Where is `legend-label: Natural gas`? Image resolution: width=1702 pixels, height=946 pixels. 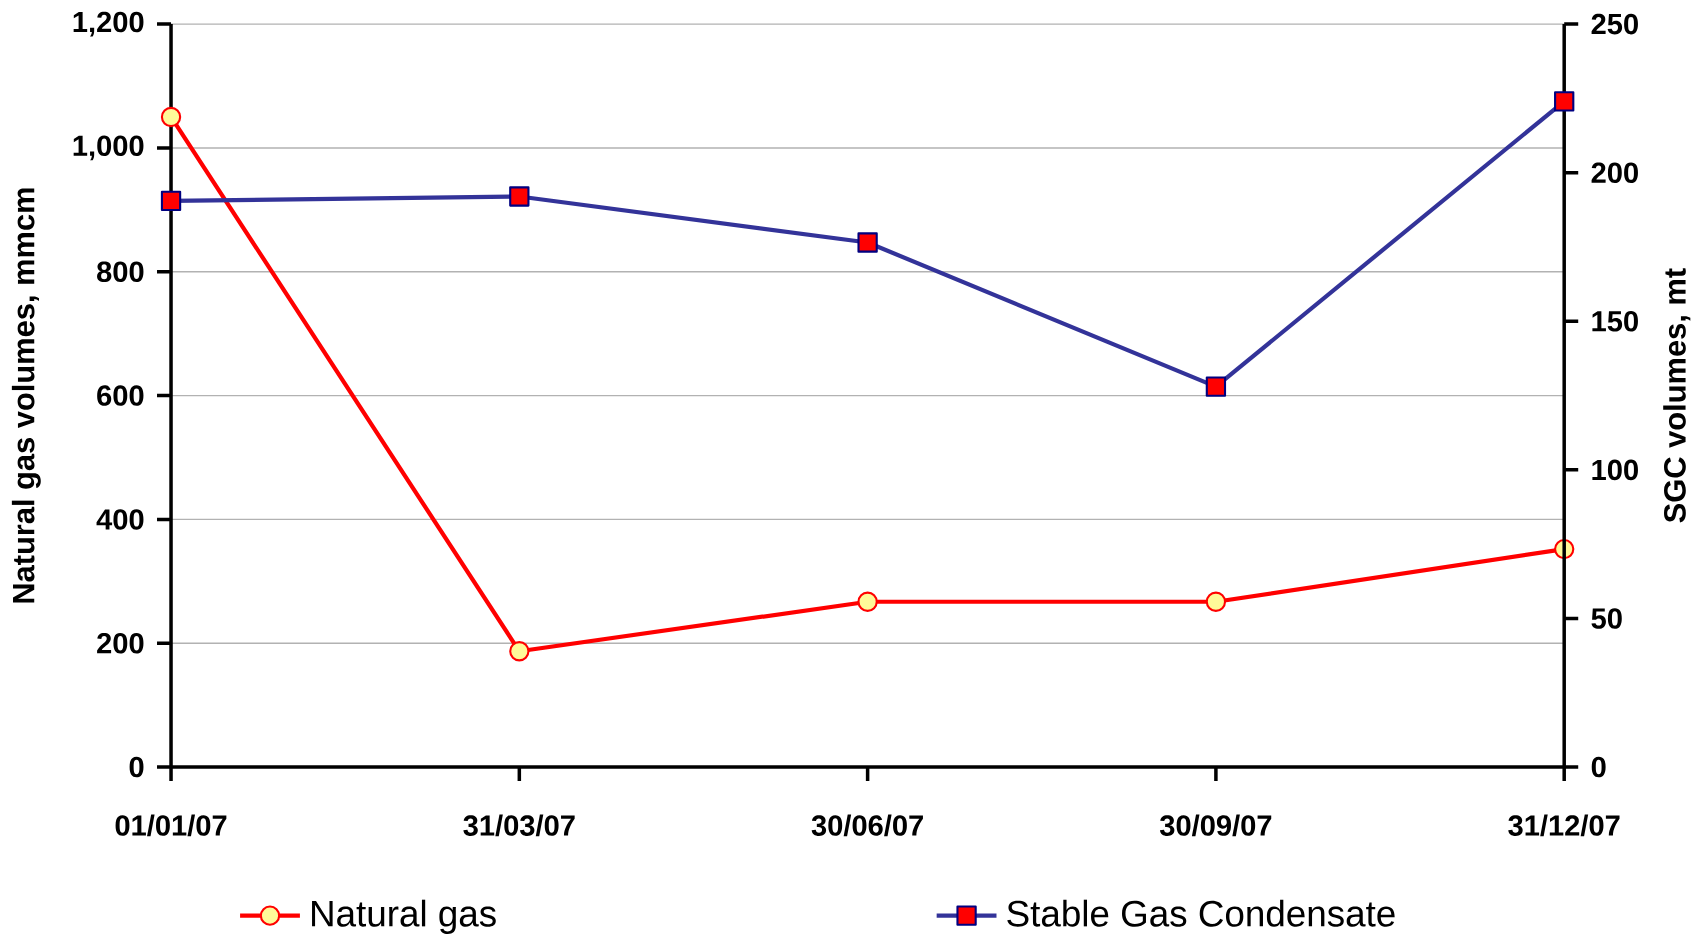 legend-label: Natural gas is located at coordinates (404, 917).